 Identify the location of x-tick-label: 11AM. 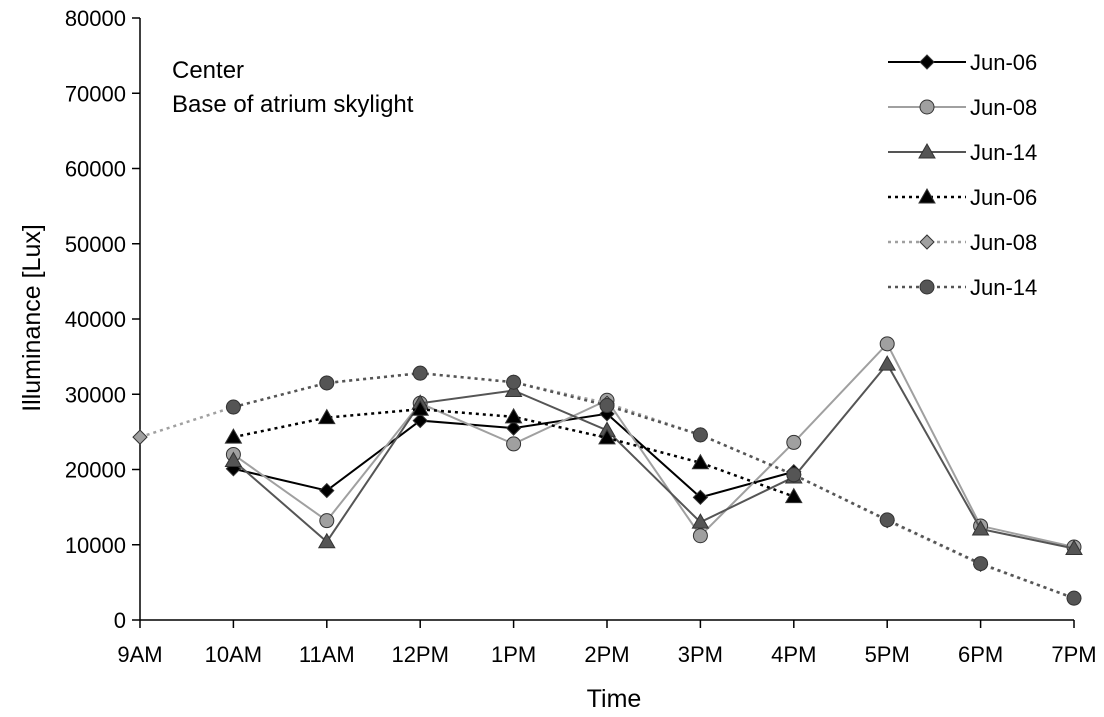
(327, 654).